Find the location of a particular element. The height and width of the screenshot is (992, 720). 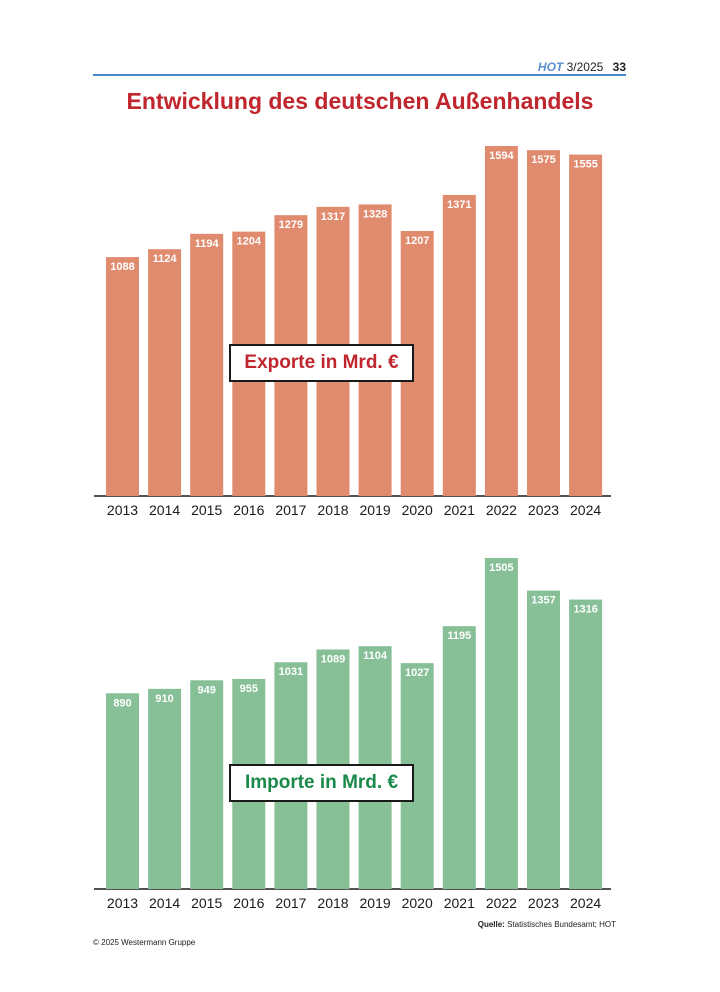

data-label-2017: 1031 is located at coordinates (291, 672).